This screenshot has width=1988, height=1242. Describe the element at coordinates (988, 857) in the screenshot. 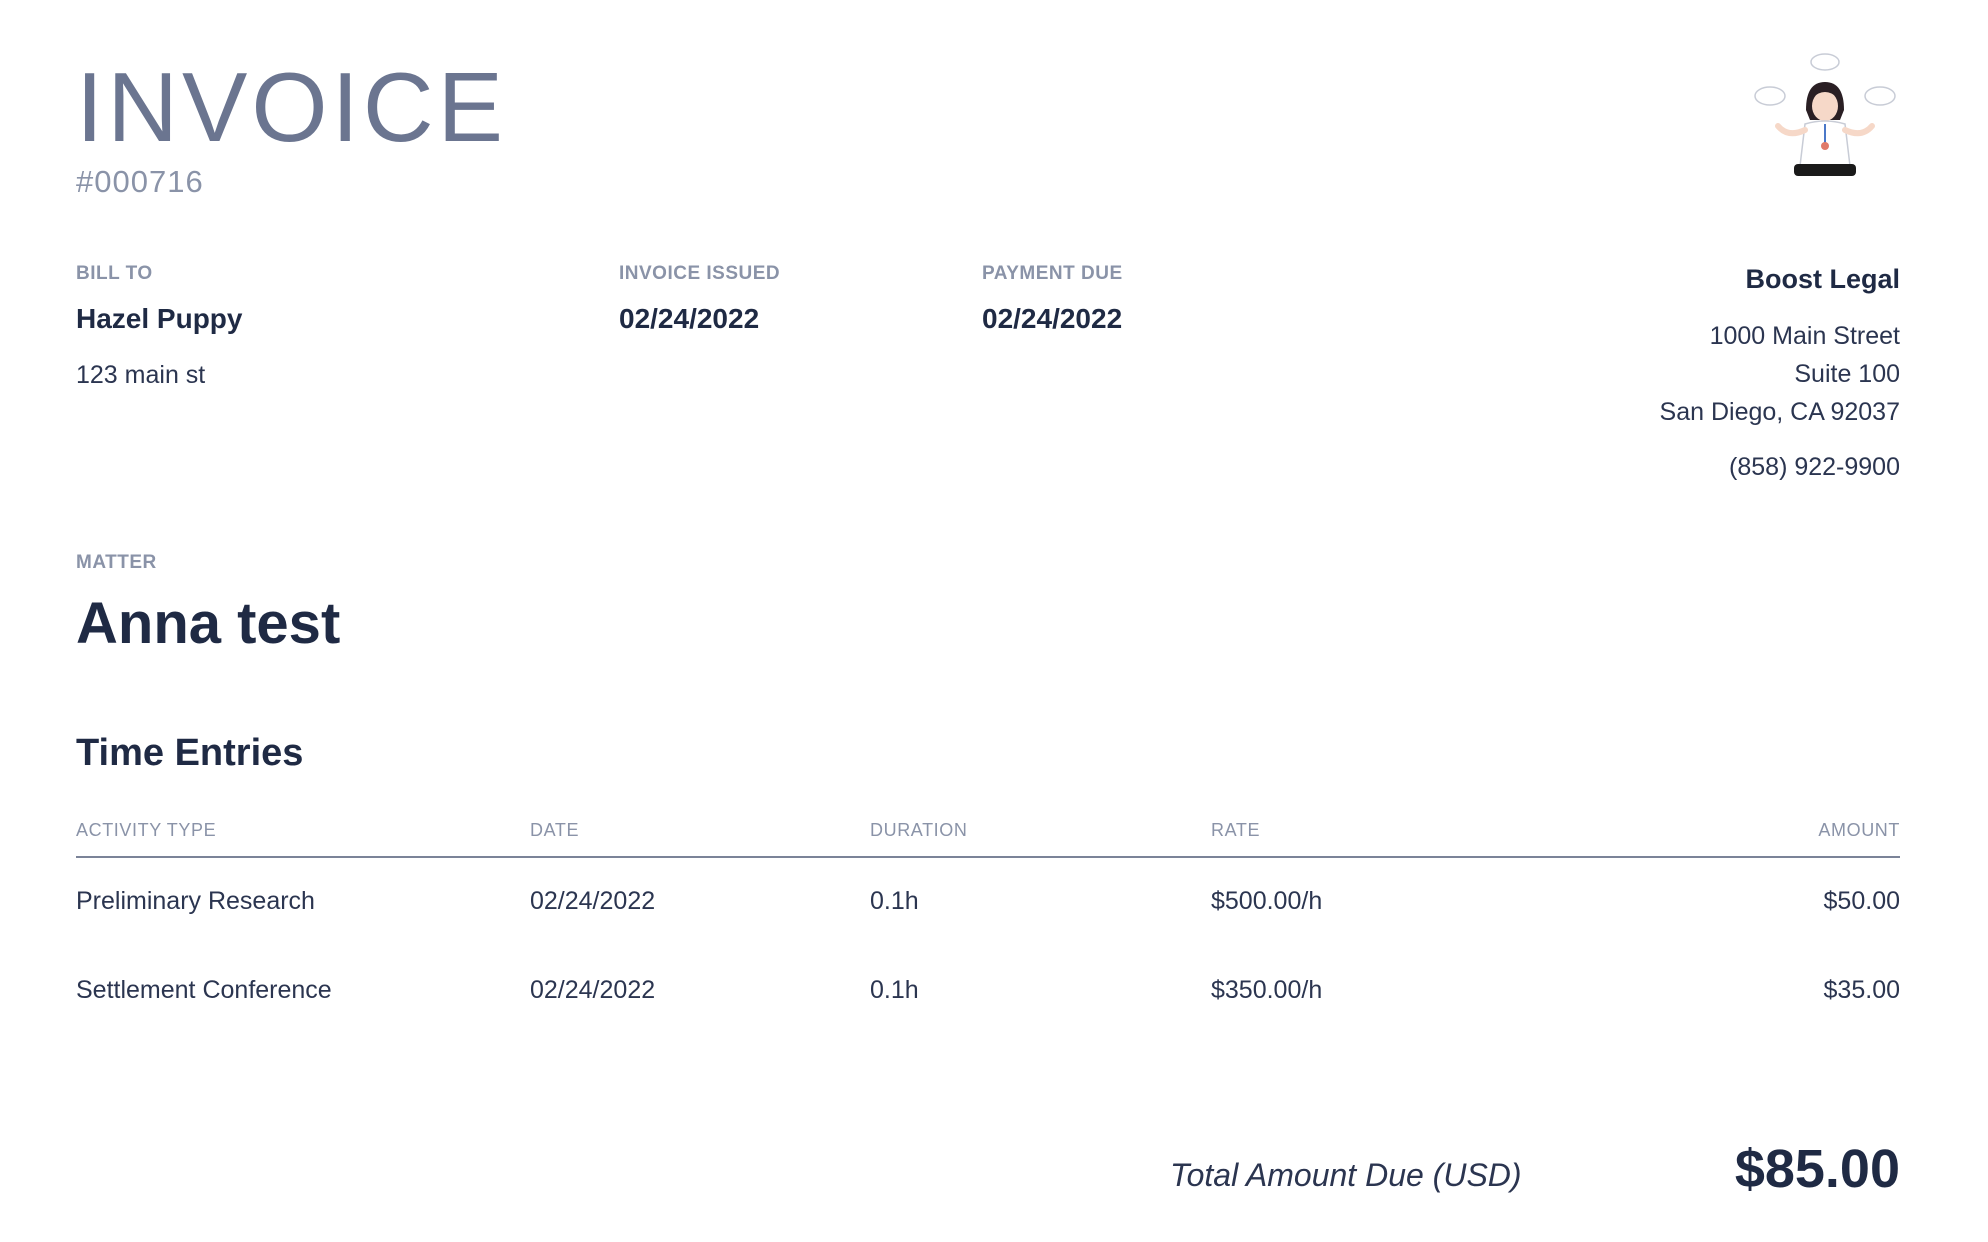

I see `table-header-divider` at that location.